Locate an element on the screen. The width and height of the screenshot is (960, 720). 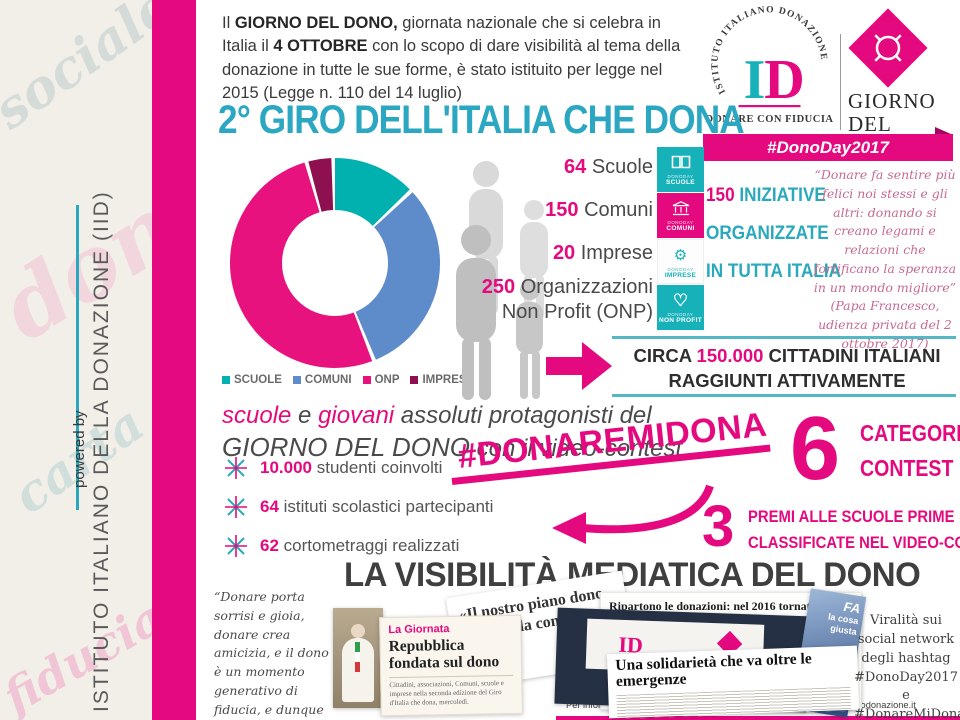
badge-donoday-nonprofit: ♡ DONODAY NON PROFIT is located at coordinates (680, 307).